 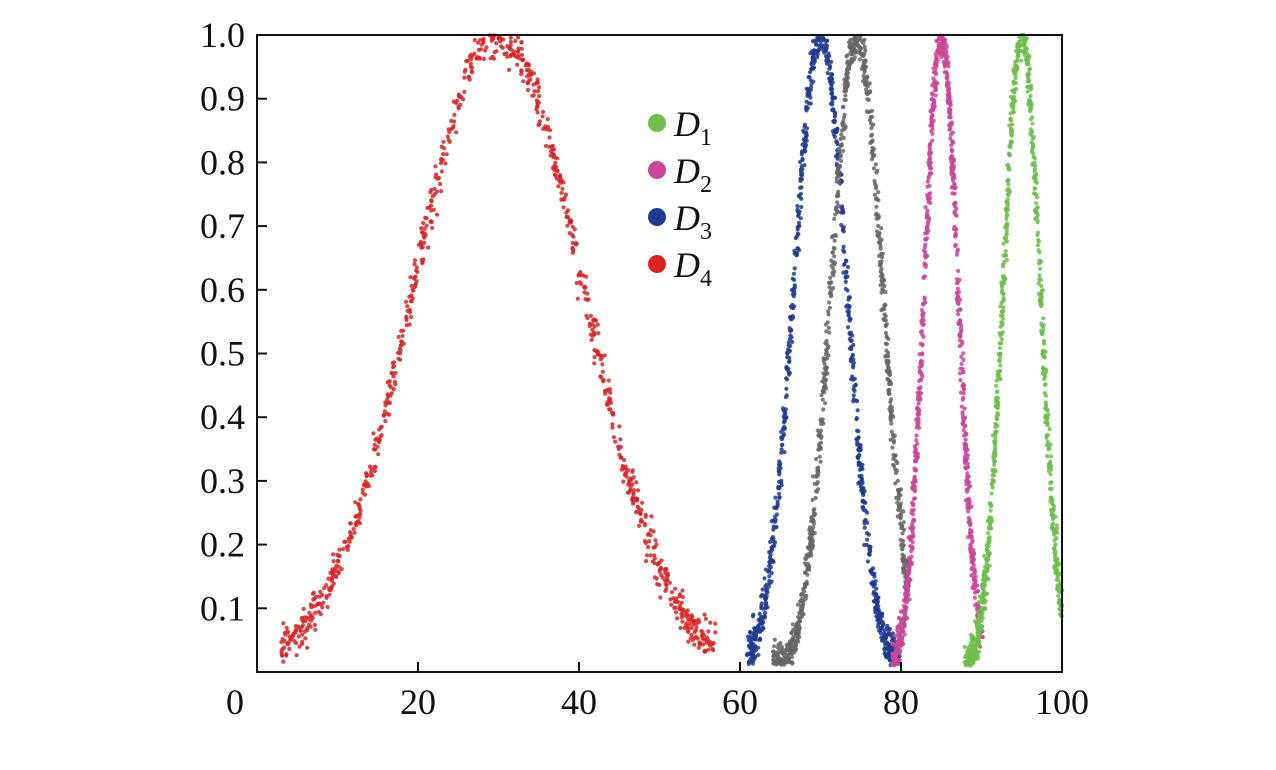 I want to click on series-4-points, so click(x=937, y=350).